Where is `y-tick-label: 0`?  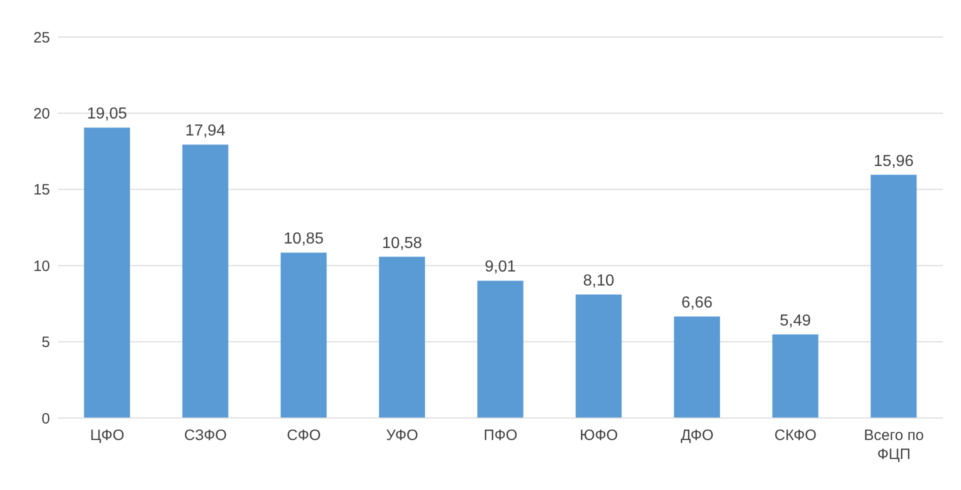
y-tick-label: 0 is located at coordinates (46, 419).